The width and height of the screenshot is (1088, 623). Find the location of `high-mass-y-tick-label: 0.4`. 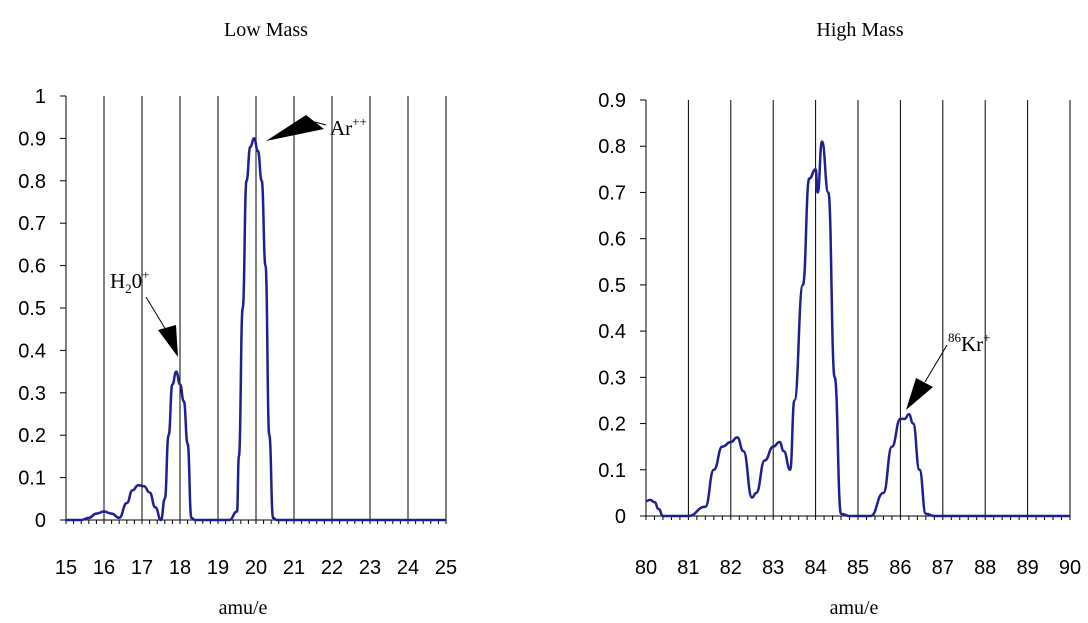

high-mass-y-tick-label: 0.4 is located at coordinates (612, 332).